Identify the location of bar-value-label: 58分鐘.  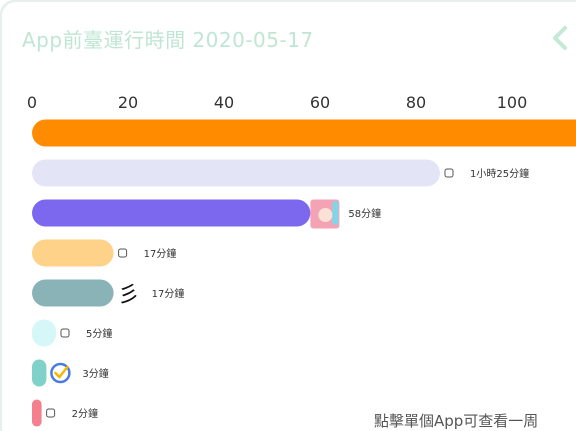
(364, 213).